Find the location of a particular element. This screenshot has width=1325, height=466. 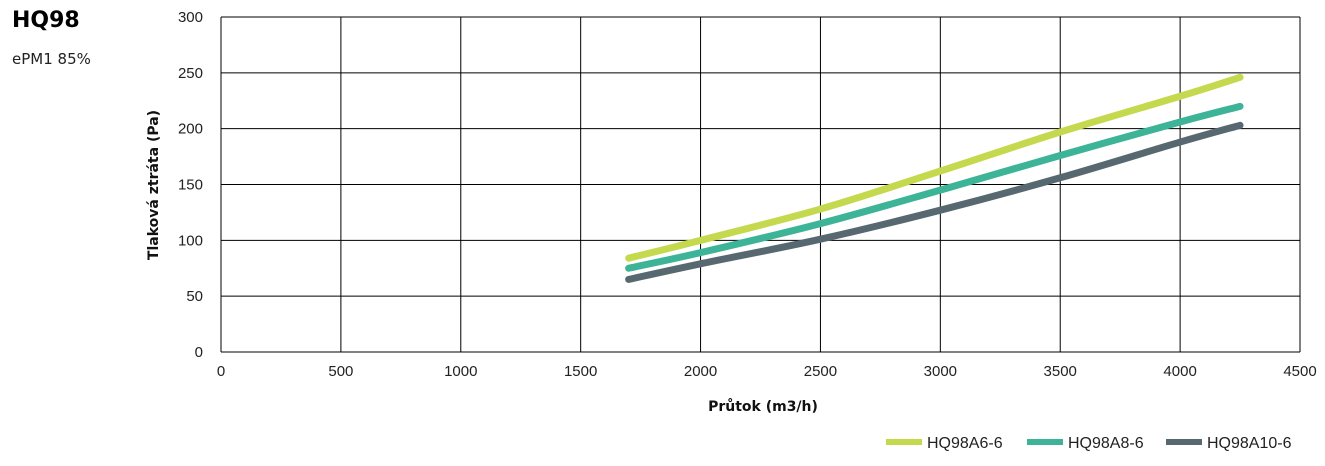

y-tick-label: 0 is located at coordinates (199, 352).